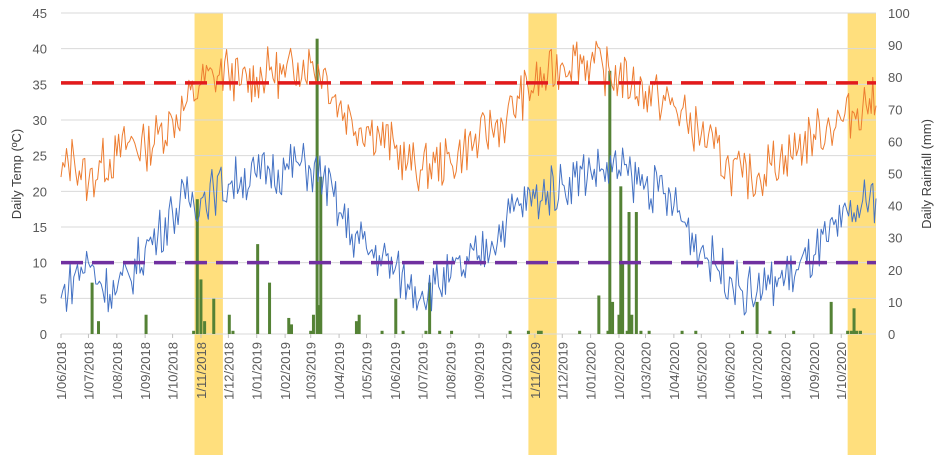 The image size is (941, 455). I want to click on y-axis-left-title: Daily Temp (ºC), so click(16, 174).